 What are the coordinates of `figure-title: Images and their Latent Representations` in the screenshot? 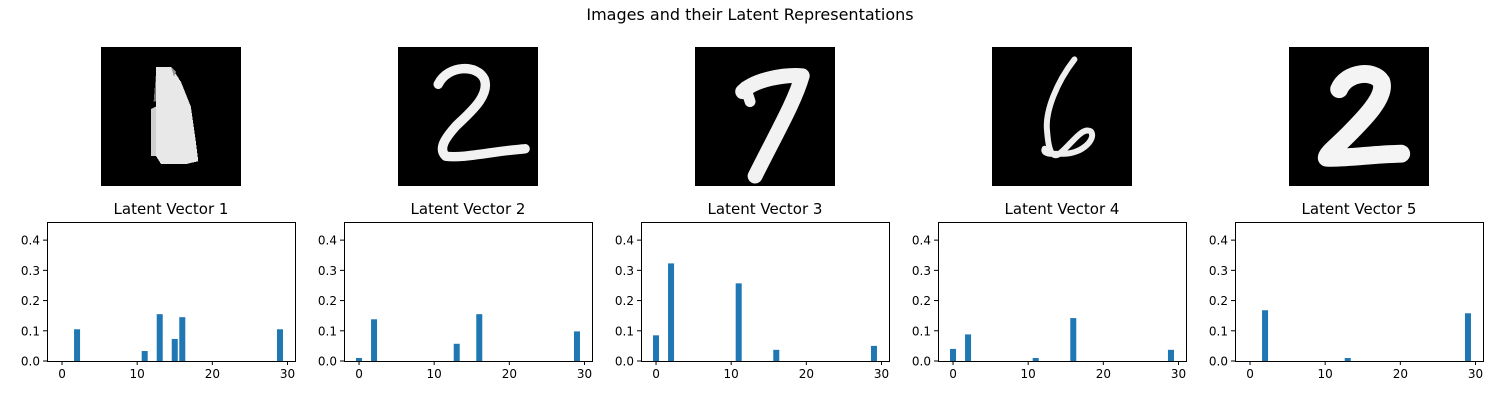 It's located at (750, 14).